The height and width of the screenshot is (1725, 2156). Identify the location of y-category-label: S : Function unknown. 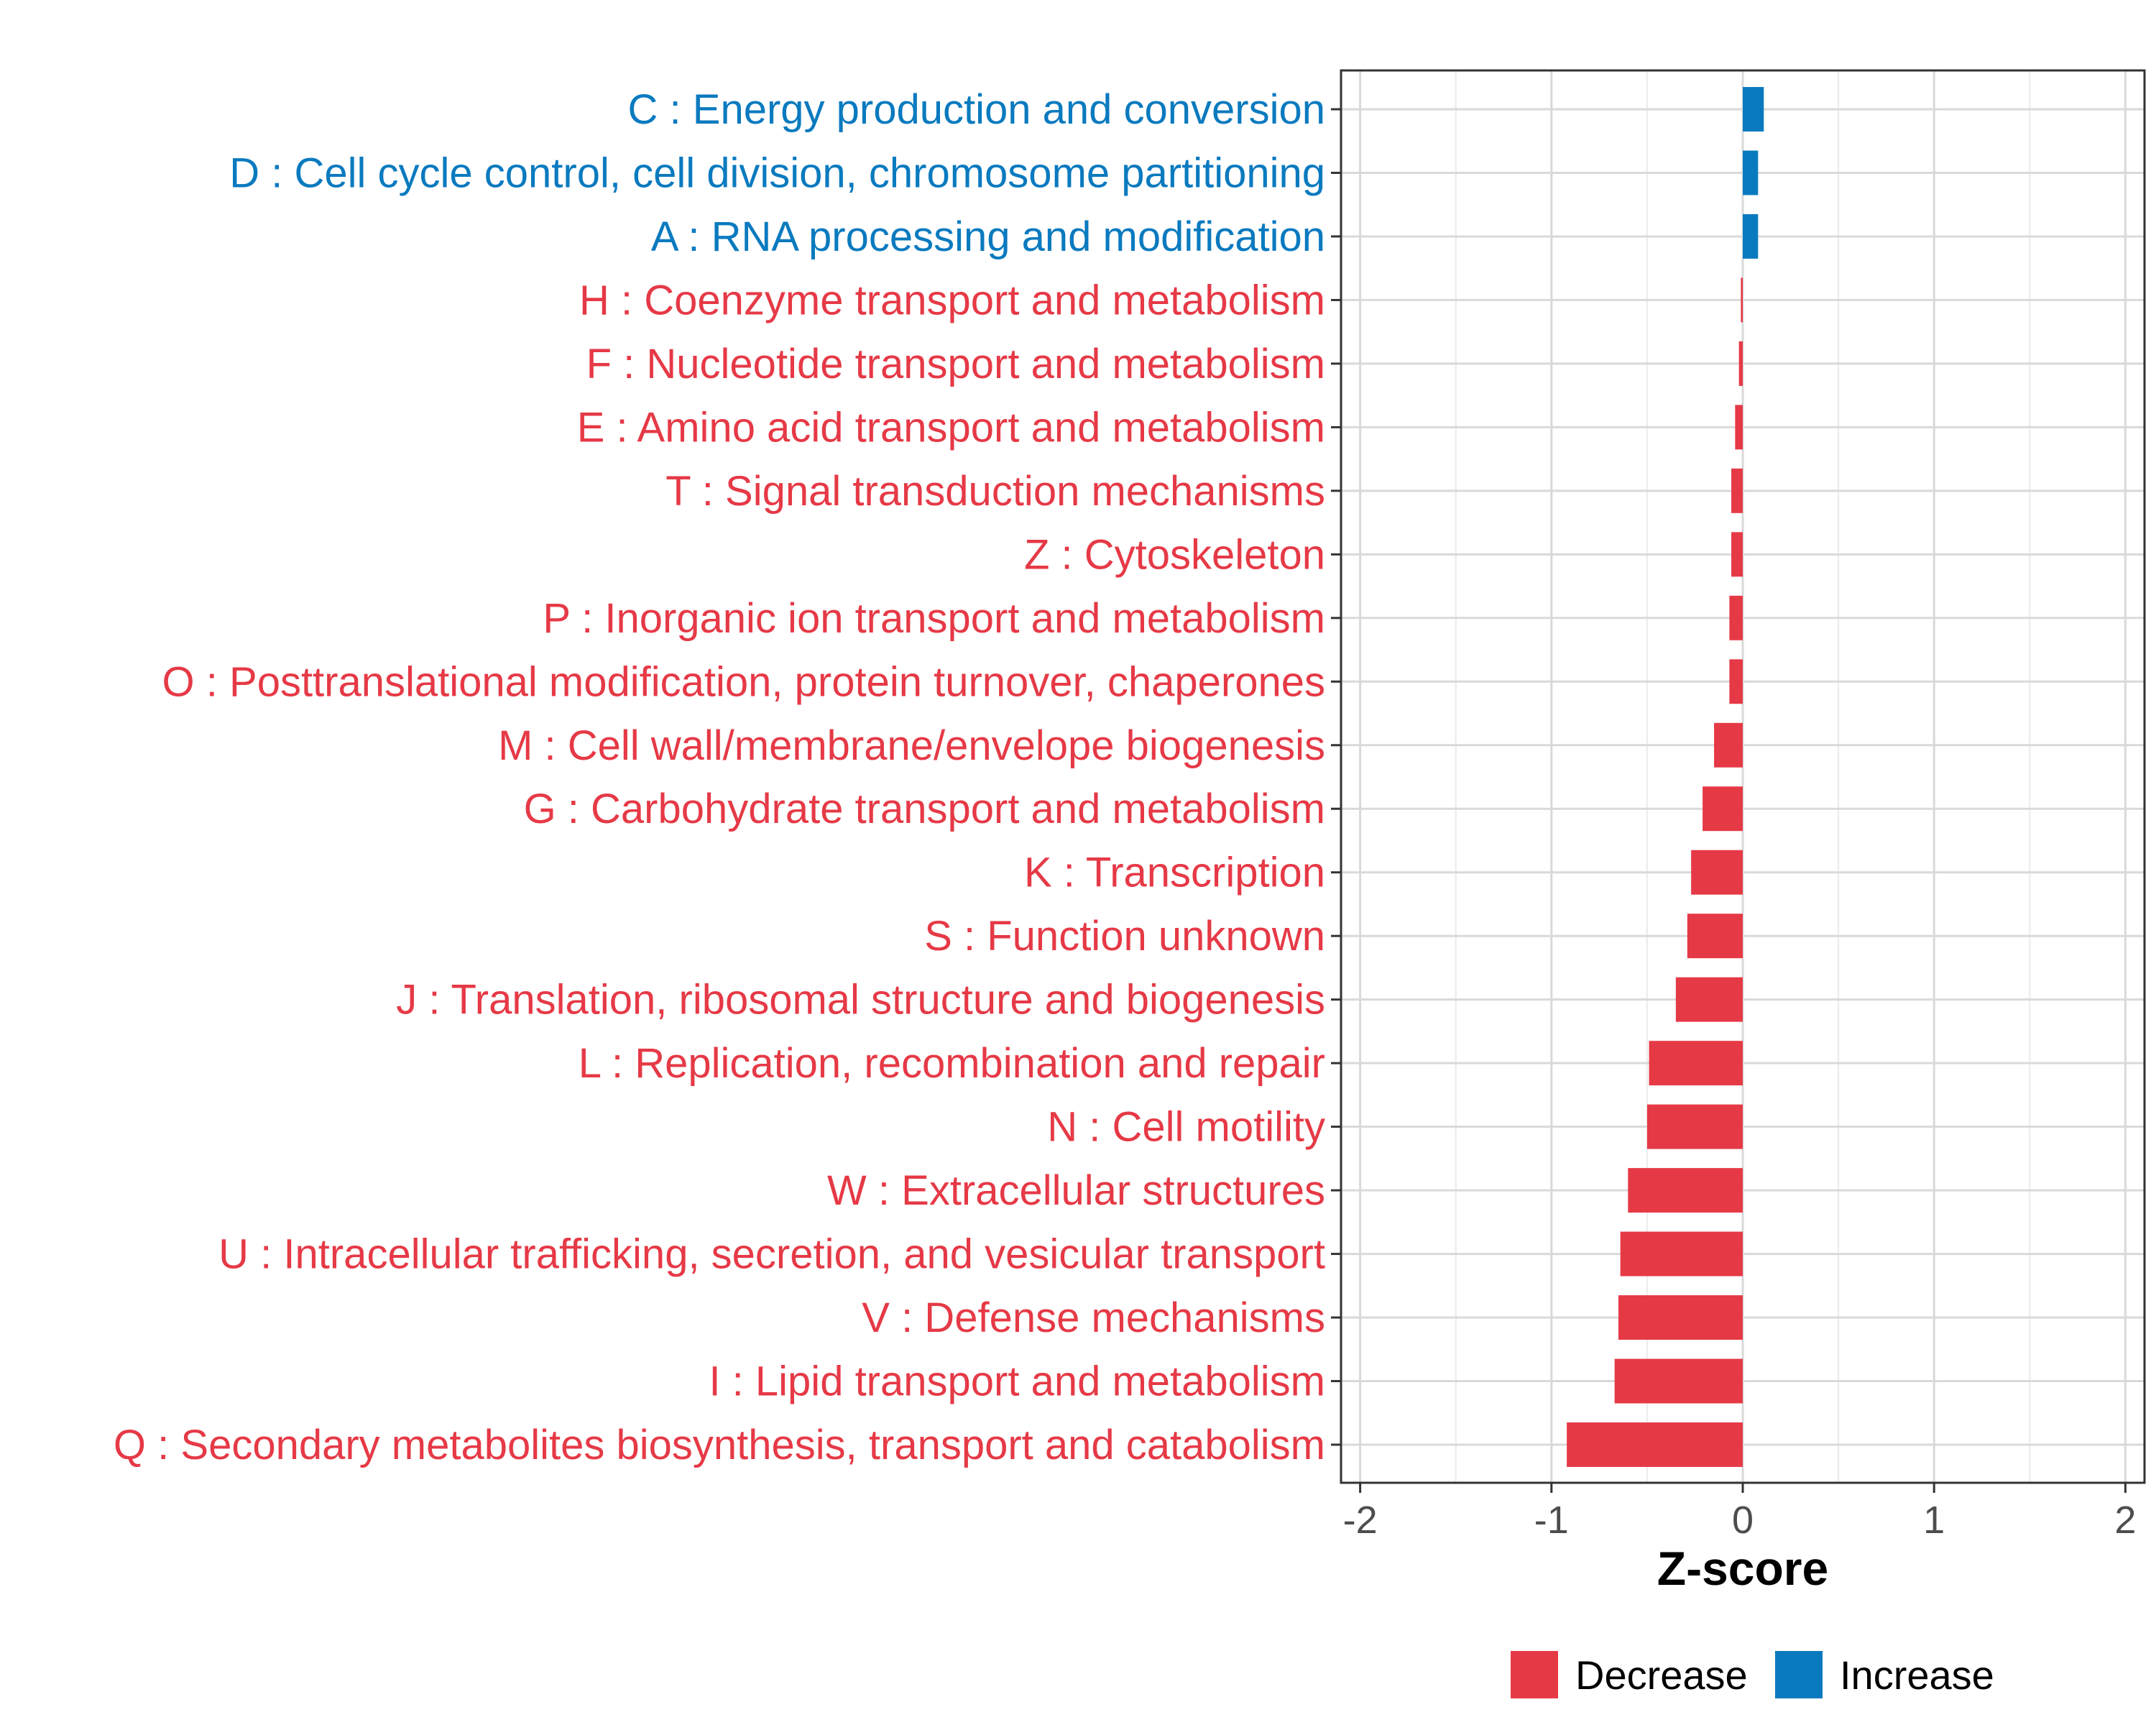
(1124, 936).